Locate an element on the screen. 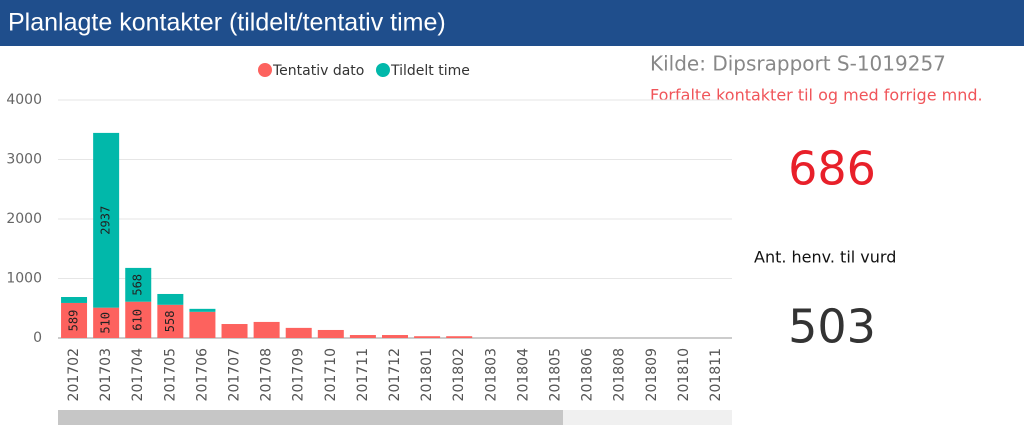 The image size is (1024, 442). x-tick-label: 201711 is located at coordinates (363, 374).